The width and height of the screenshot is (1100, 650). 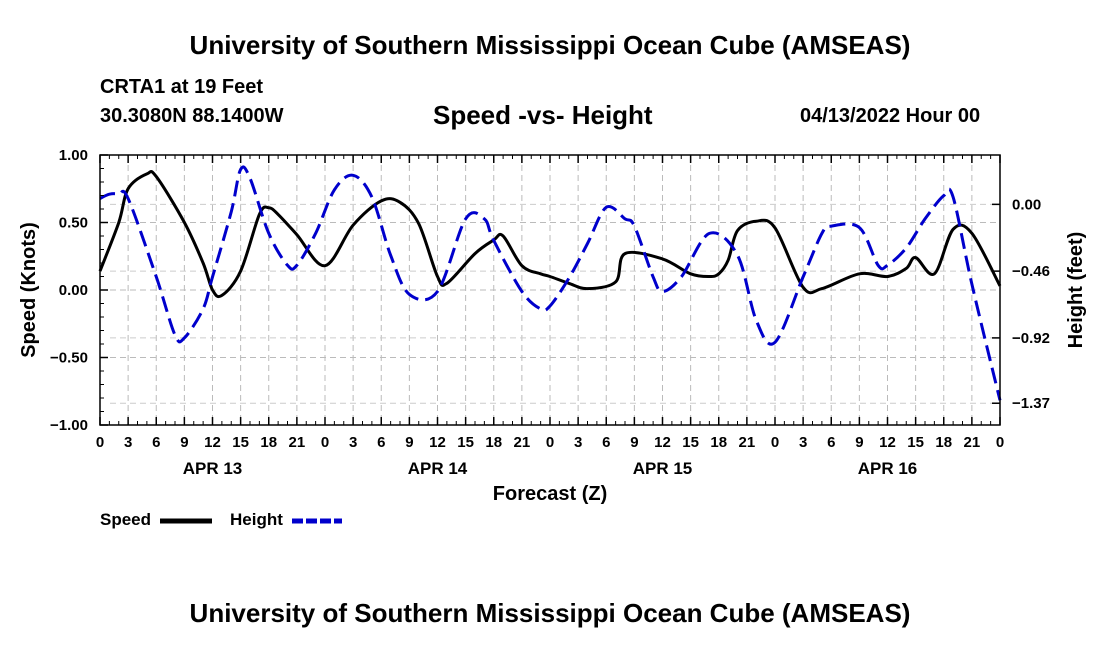 What do you see at coordinates (29, 290) in the screenshot?
I see `y-axis-label: Speed (Knots)` at bounding box center [29, 290].